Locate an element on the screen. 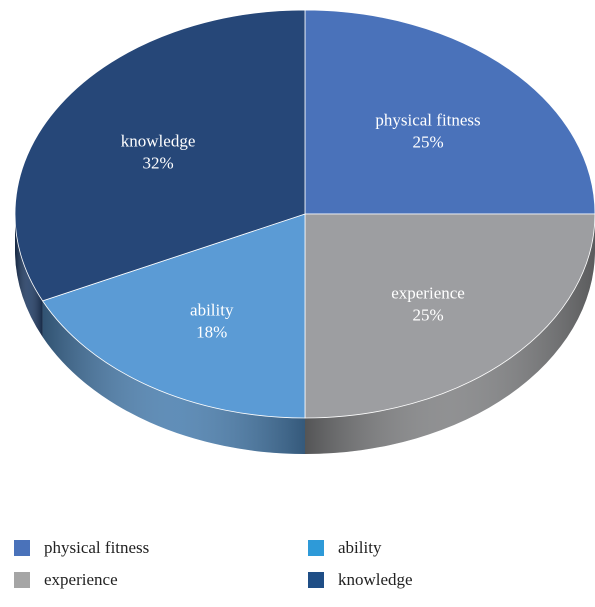  pie-slice-percent: 18% is located at coordinates (211, 331).